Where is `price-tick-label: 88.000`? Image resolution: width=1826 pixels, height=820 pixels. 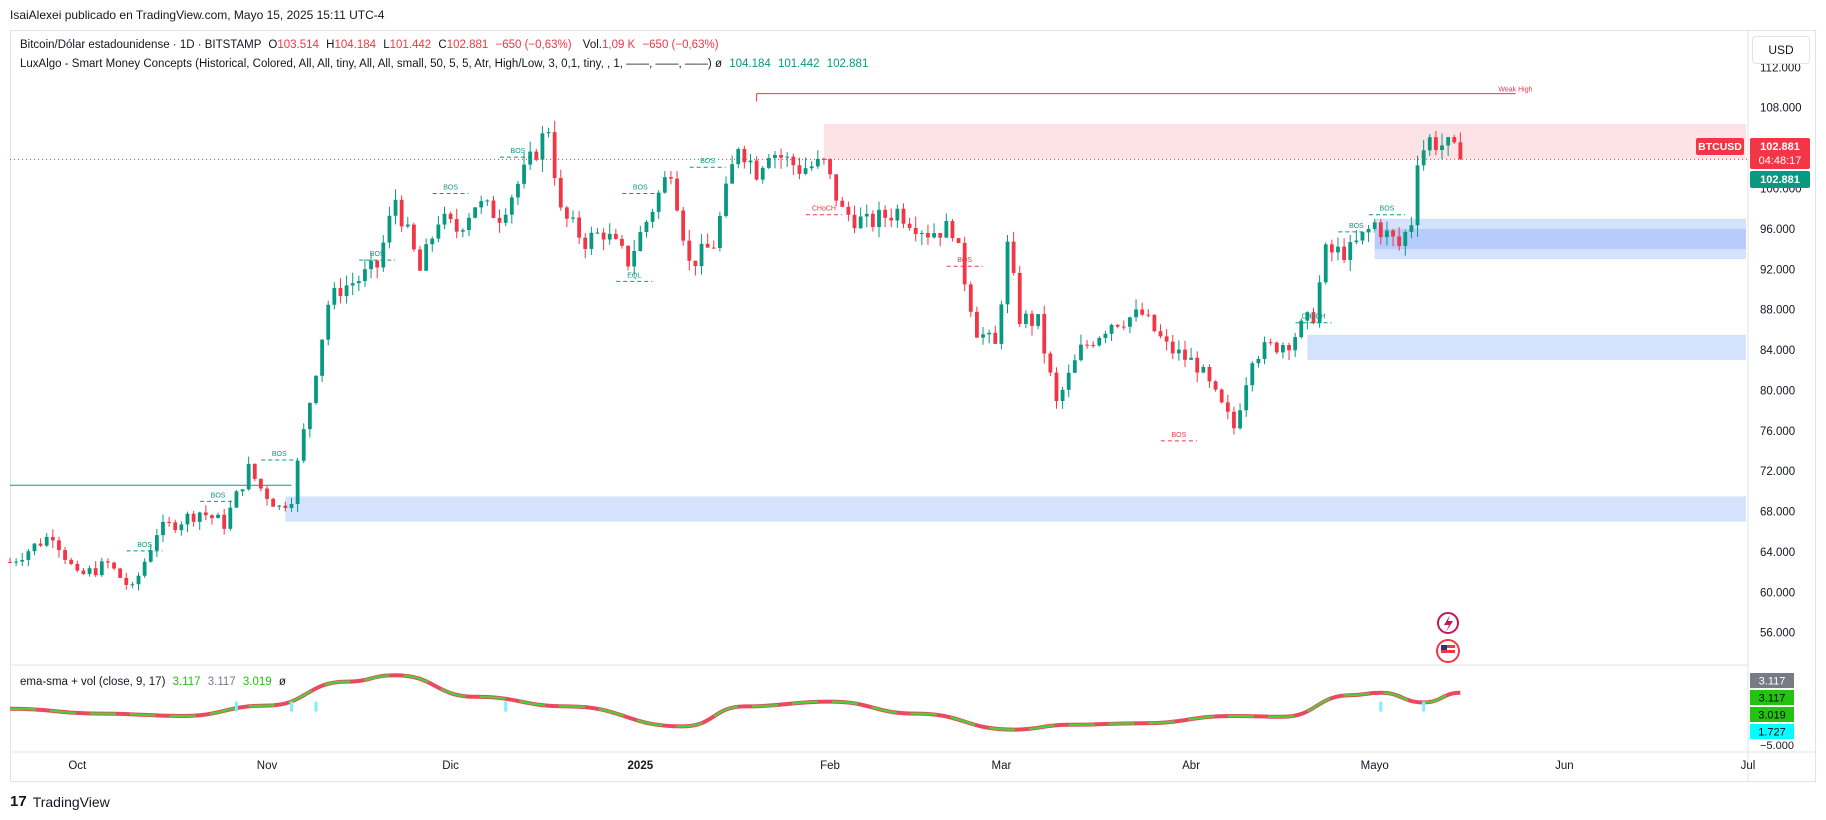
price-tick-label: 88.000 is located at coordinates (1777, 311).